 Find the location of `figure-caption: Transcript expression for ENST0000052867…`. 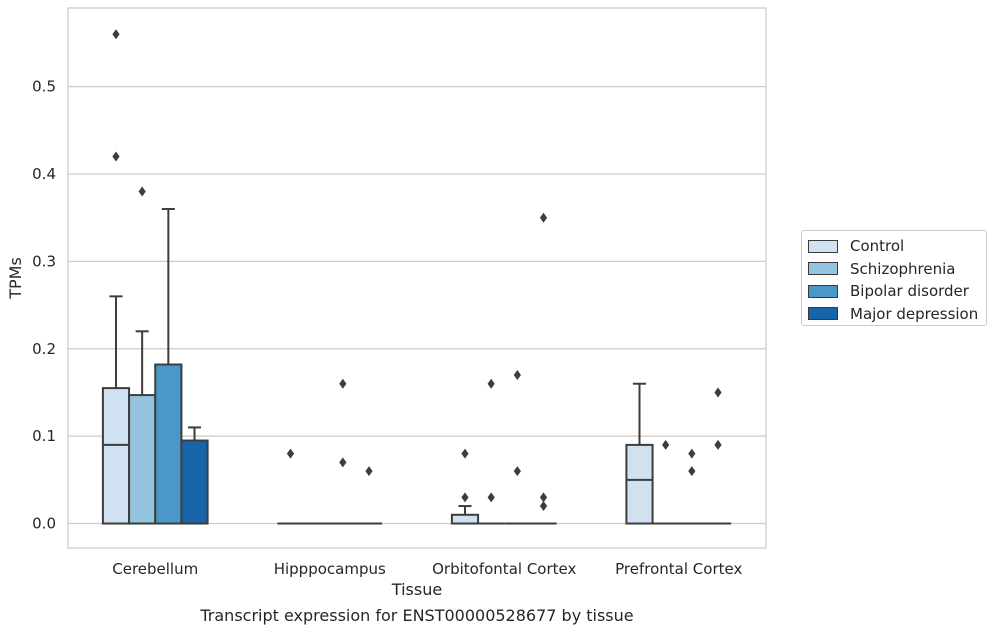

figure-caption: Transcript expression for ENST0000052867… is located at coordinates (417, 615).